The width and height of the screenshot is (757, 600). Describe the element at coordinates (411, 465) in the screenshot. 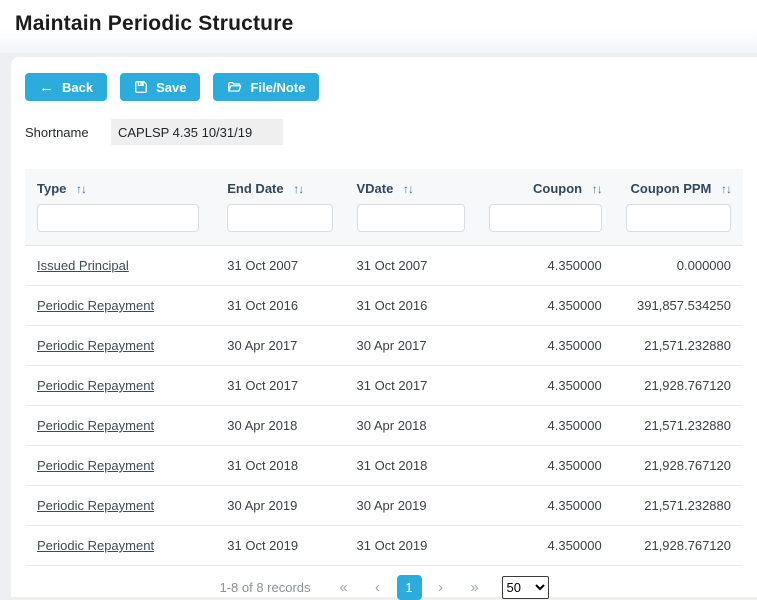

I see `vdate-cell: 31 Oct 2018` at that location.